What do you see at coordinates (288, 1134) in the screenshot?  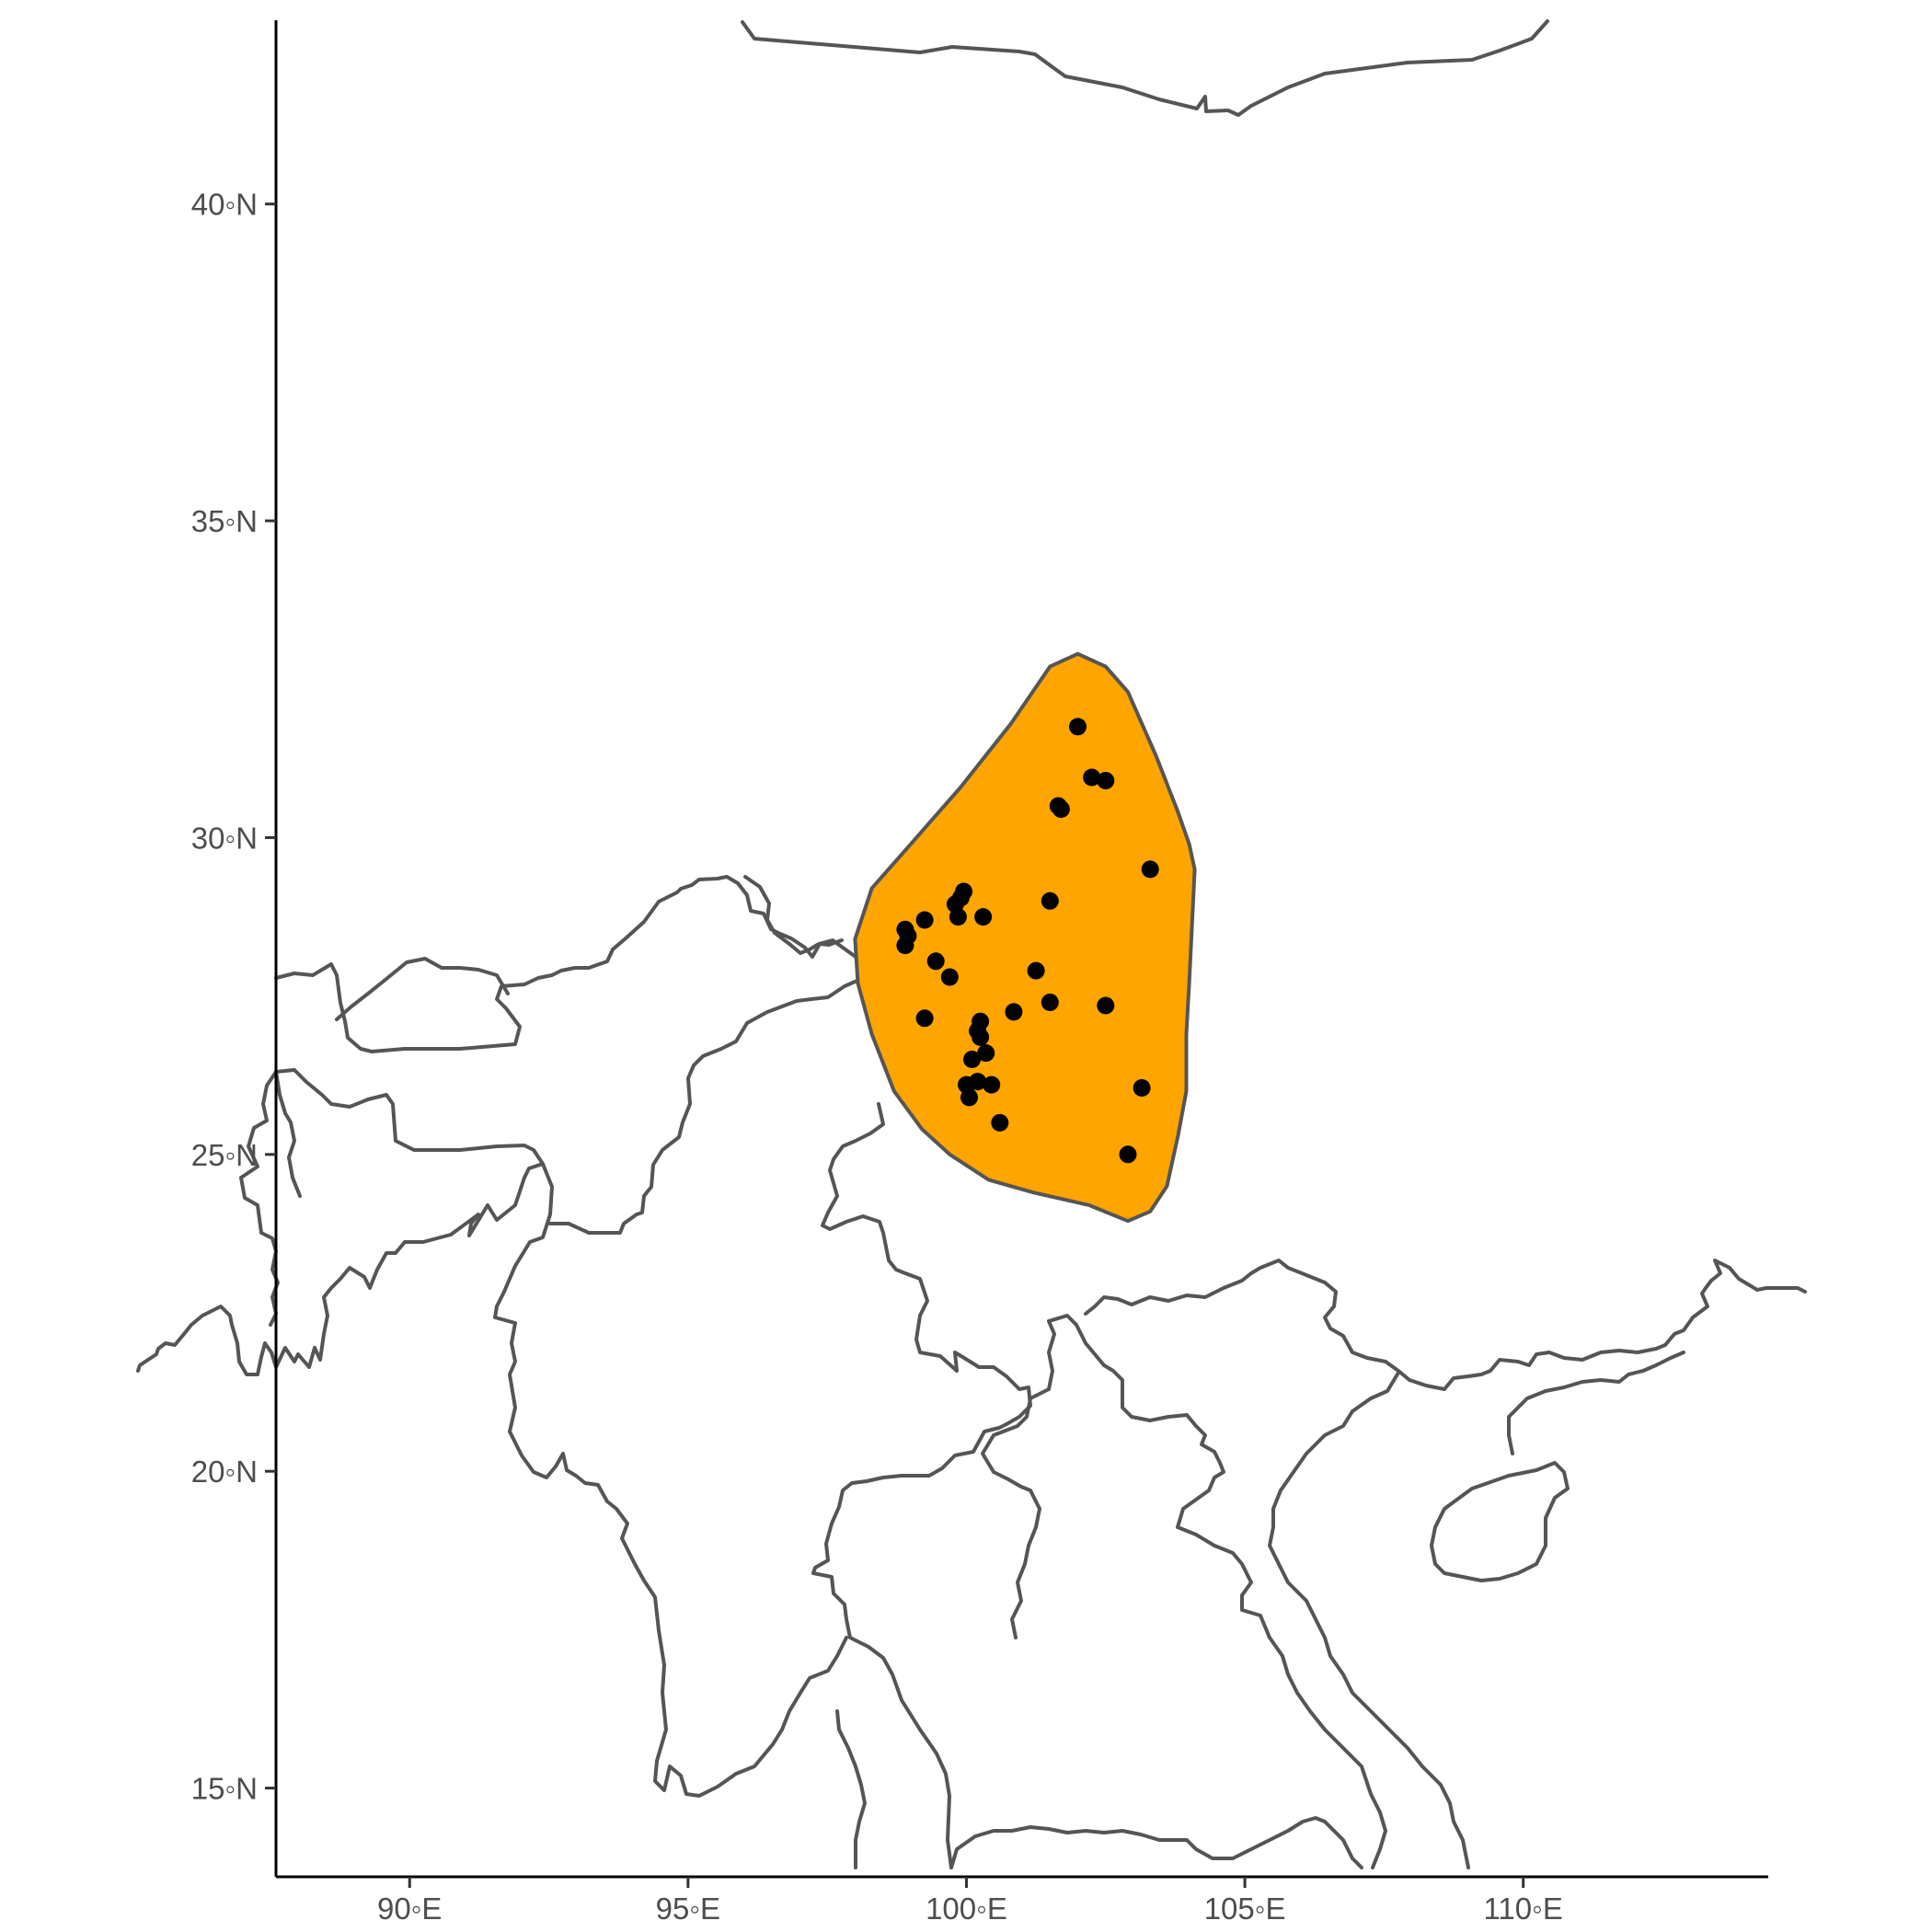 I see `border-west-edge` at bounding box center [288, 1134].